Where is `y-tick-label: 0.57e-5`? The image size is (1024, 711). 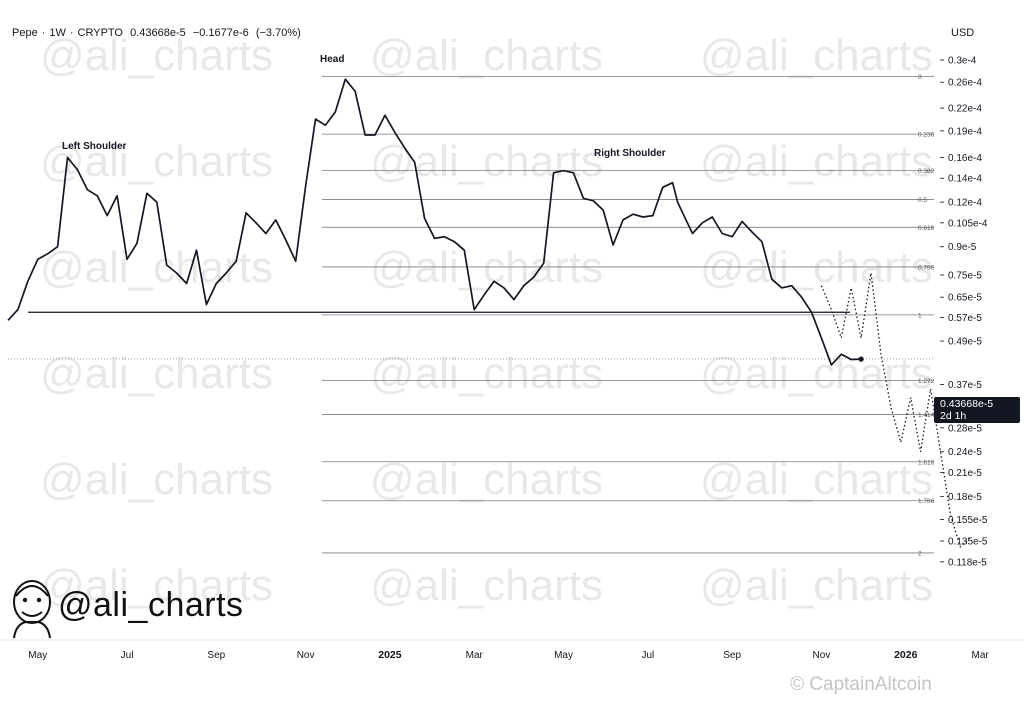 y-tick-label: 0.57e-5 is located at coordinates (965, 318).